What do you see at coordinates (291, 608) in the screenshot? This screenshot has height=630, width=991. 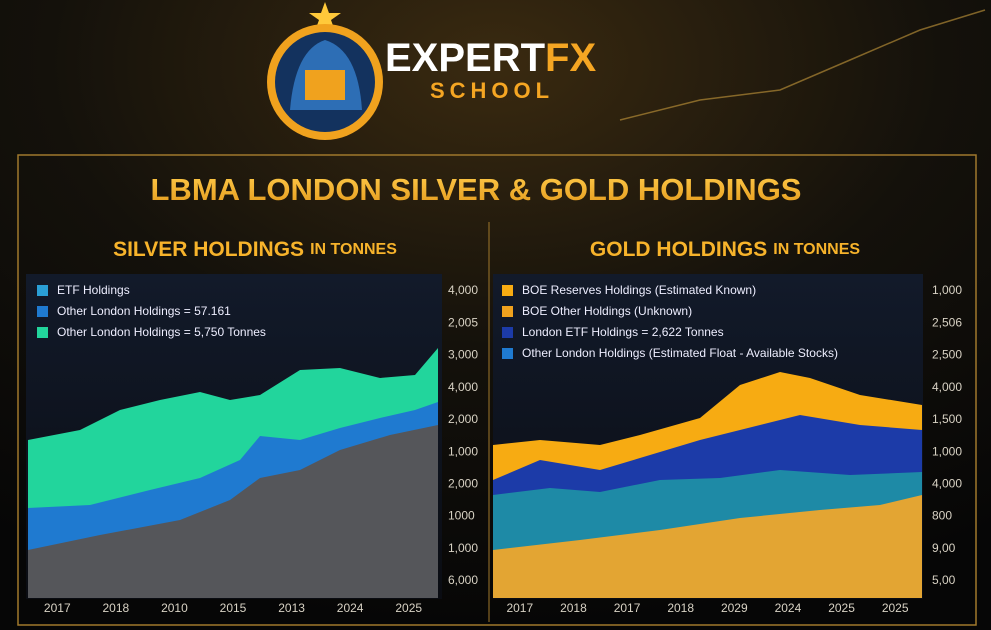 I see `x-tick-label: 2013` at bounding box center [291, 608].